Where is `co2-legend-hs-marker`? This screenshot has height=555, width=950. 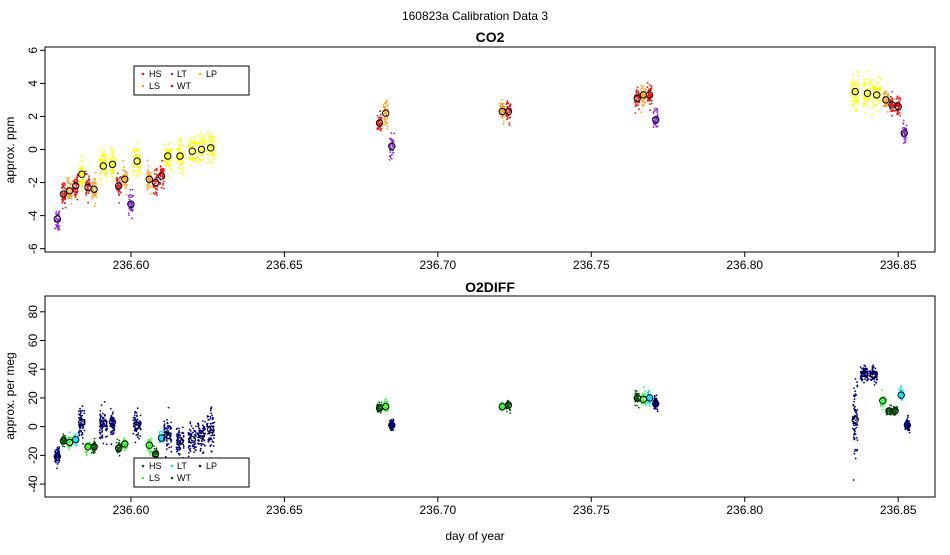 co2-legend-hs-marker is located at coordinates (143, 74).